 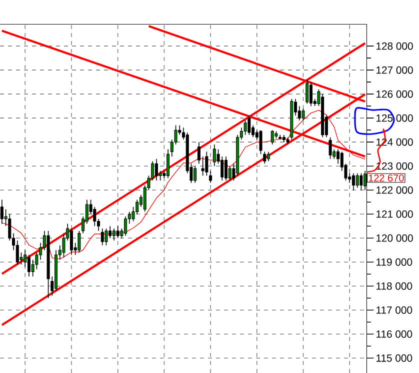 What do you see at coordinates (394, 118) in the screenshot?
I see `y-tick-label: 125 000` at bounding box center [394, 118].